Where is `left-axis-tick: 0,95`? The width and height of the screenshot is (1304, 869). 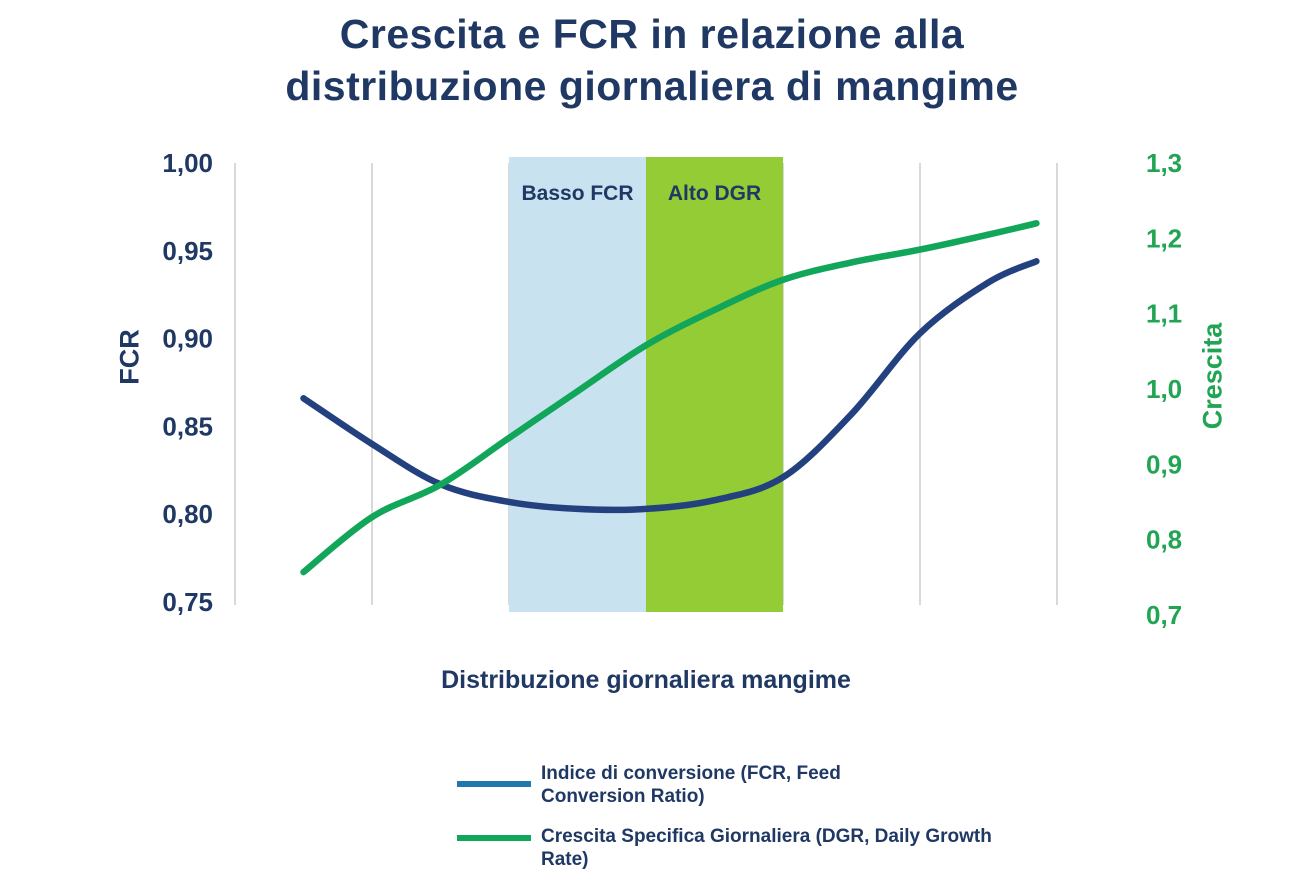
left-axis-tick: 0,95 is located at coordinates (187, 251).